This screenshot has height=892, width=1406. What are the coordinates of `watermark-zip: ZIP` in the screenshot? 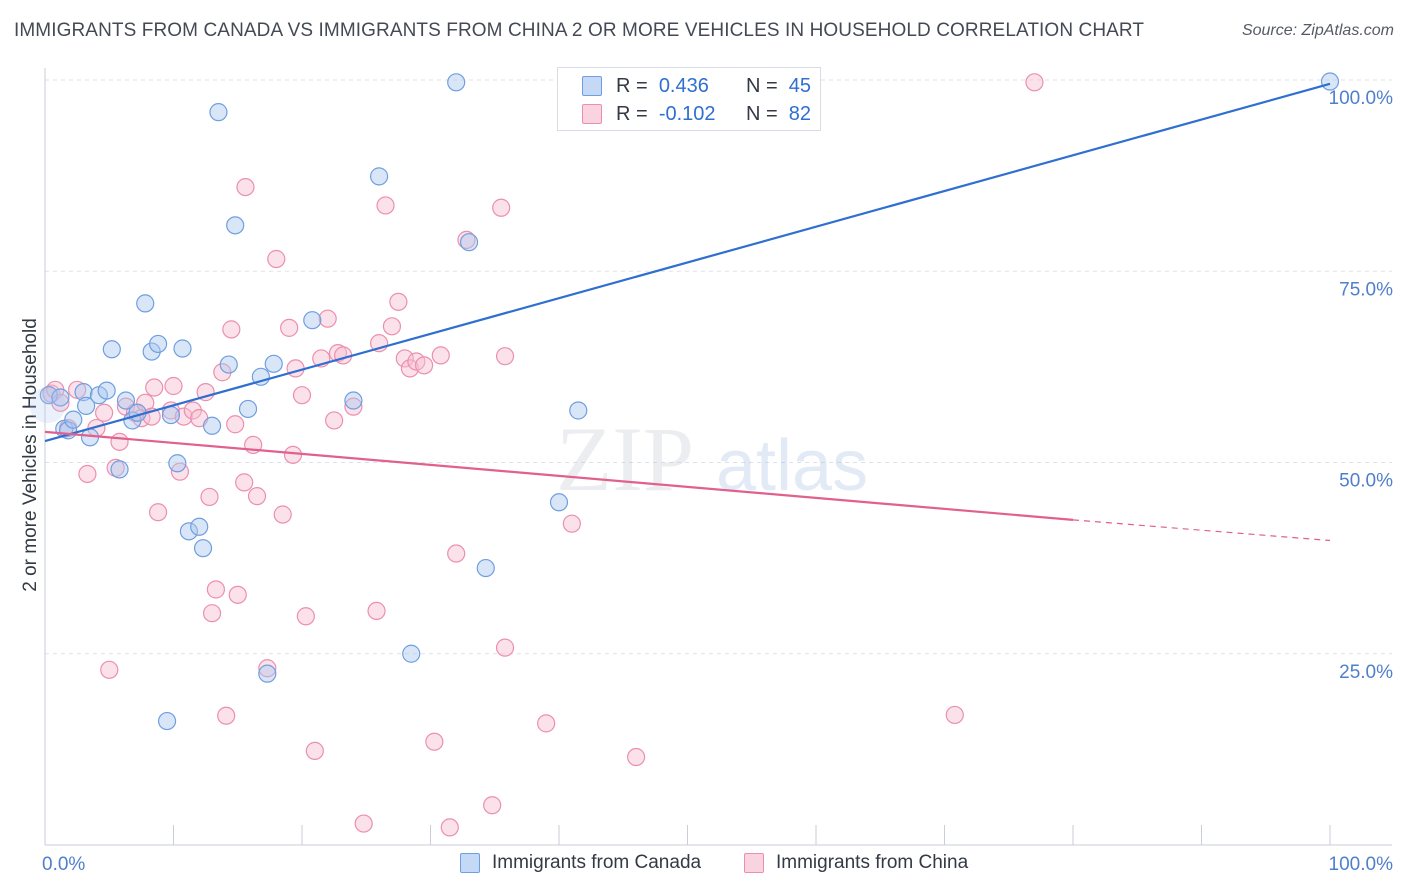 It's located at (625, 459).